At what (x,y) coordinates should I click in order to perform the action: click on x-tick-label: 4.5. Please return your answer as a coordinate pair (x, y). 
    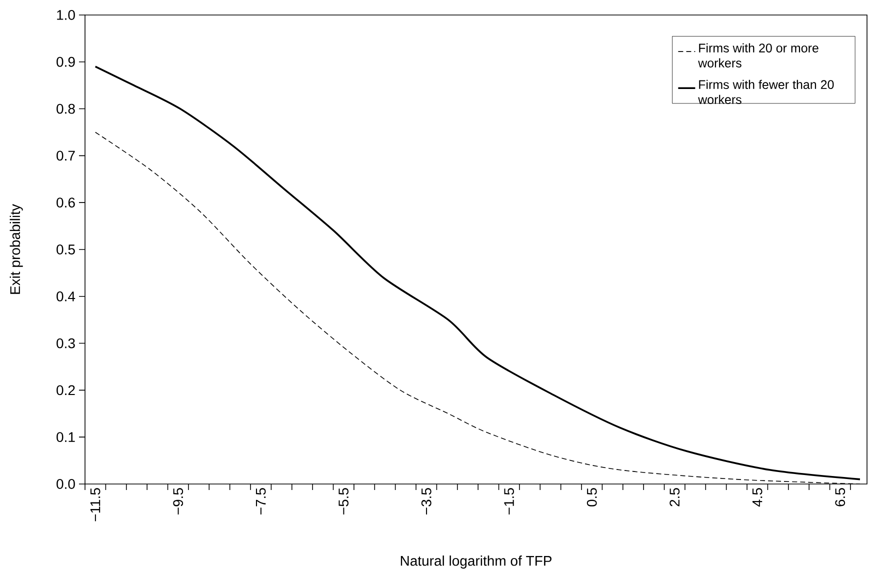
    Looking at the image, I should click on (757, 497).